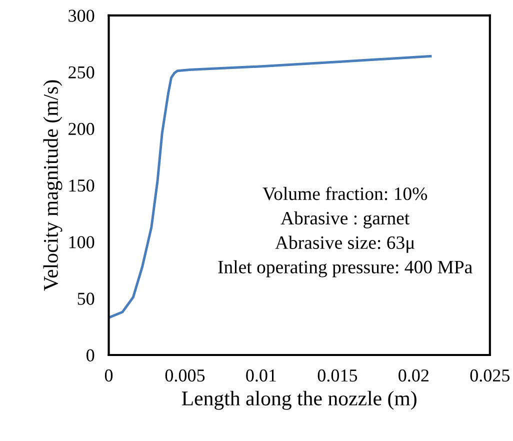 The height and width of the screenshot is (441, 513). Describe the element at coordinates (108, 375) in the screenshot. I see `x-tick-label: 0` at that location.